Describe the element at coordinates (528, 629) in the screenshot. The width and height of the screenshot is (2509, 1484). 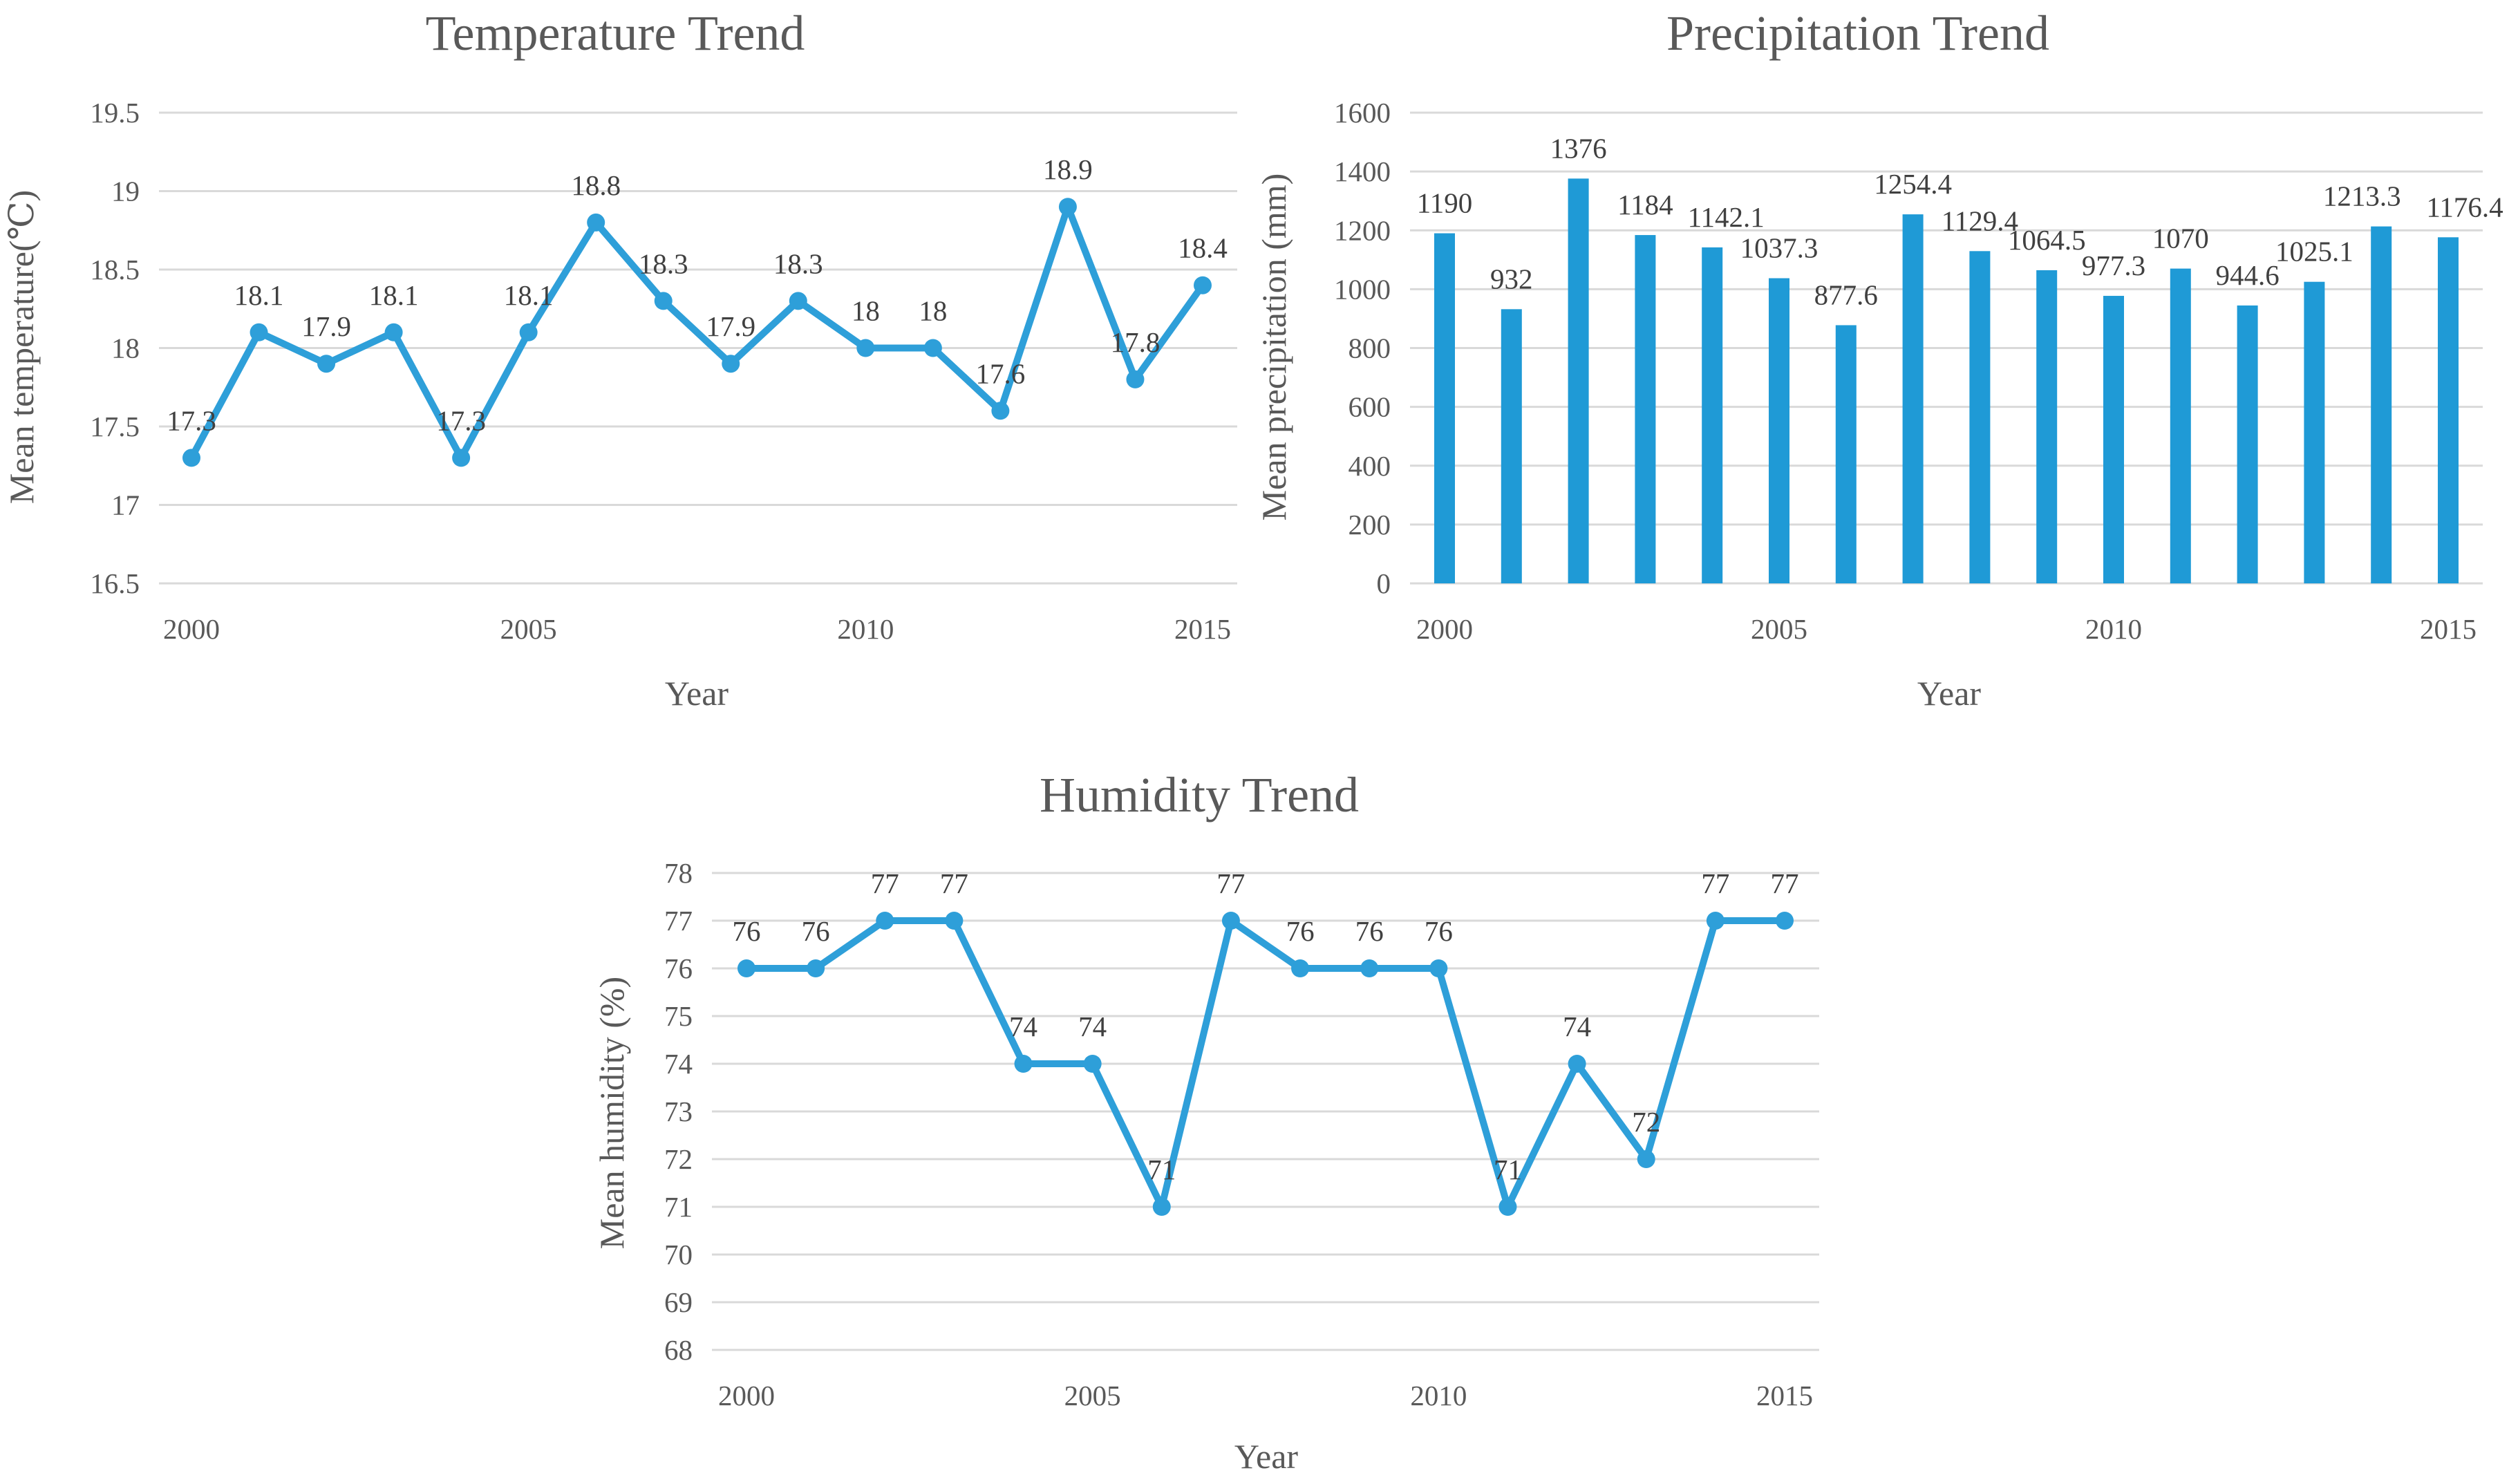
I see `temperature-x-tick-label: 2005` at that location.